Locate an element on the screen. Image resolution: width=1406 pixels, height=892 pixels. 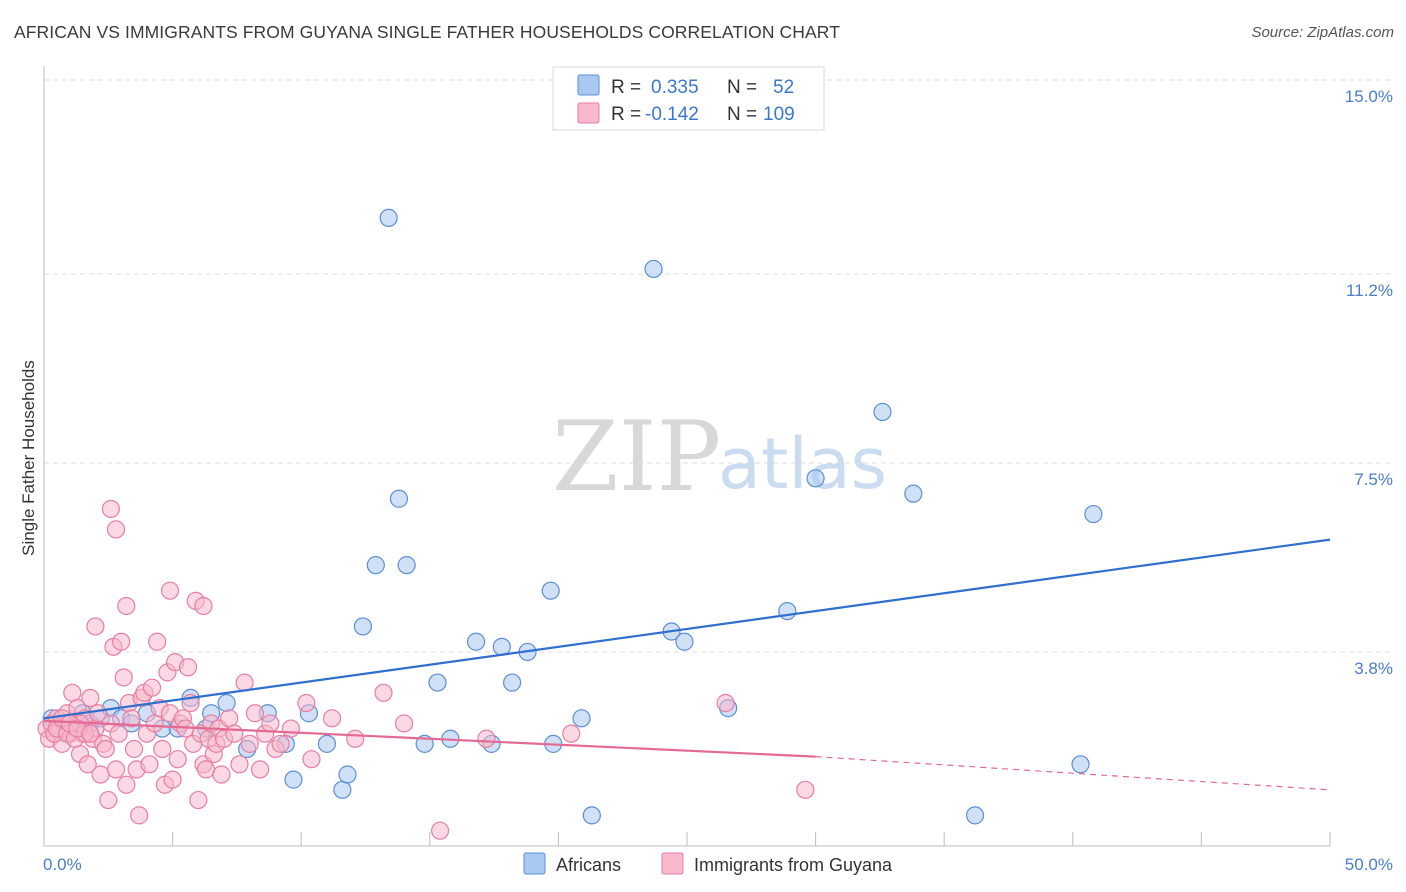
stats-legend: R = 0.335 N = 52 R = -0.142 N = 109 is located at coordinates (688, 98).